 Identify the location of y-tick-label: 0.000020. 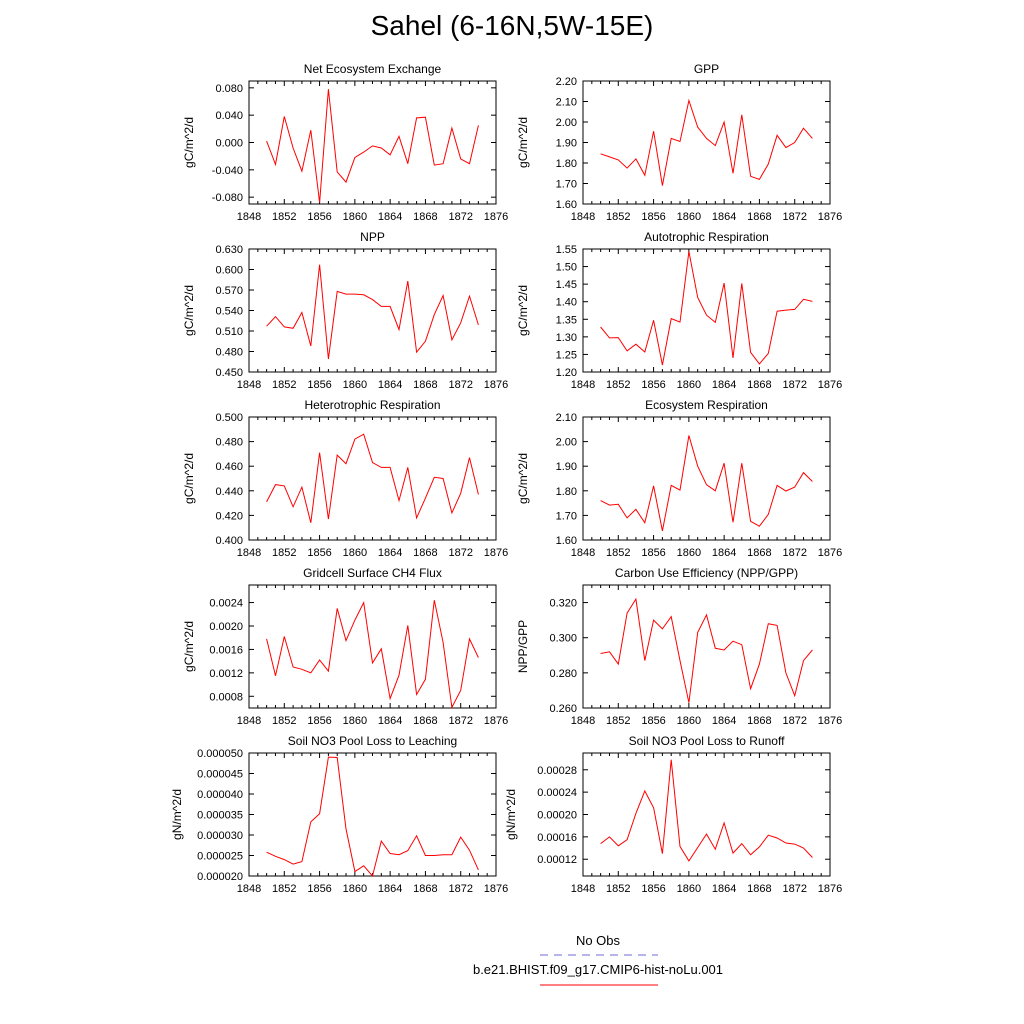
(220, 877).